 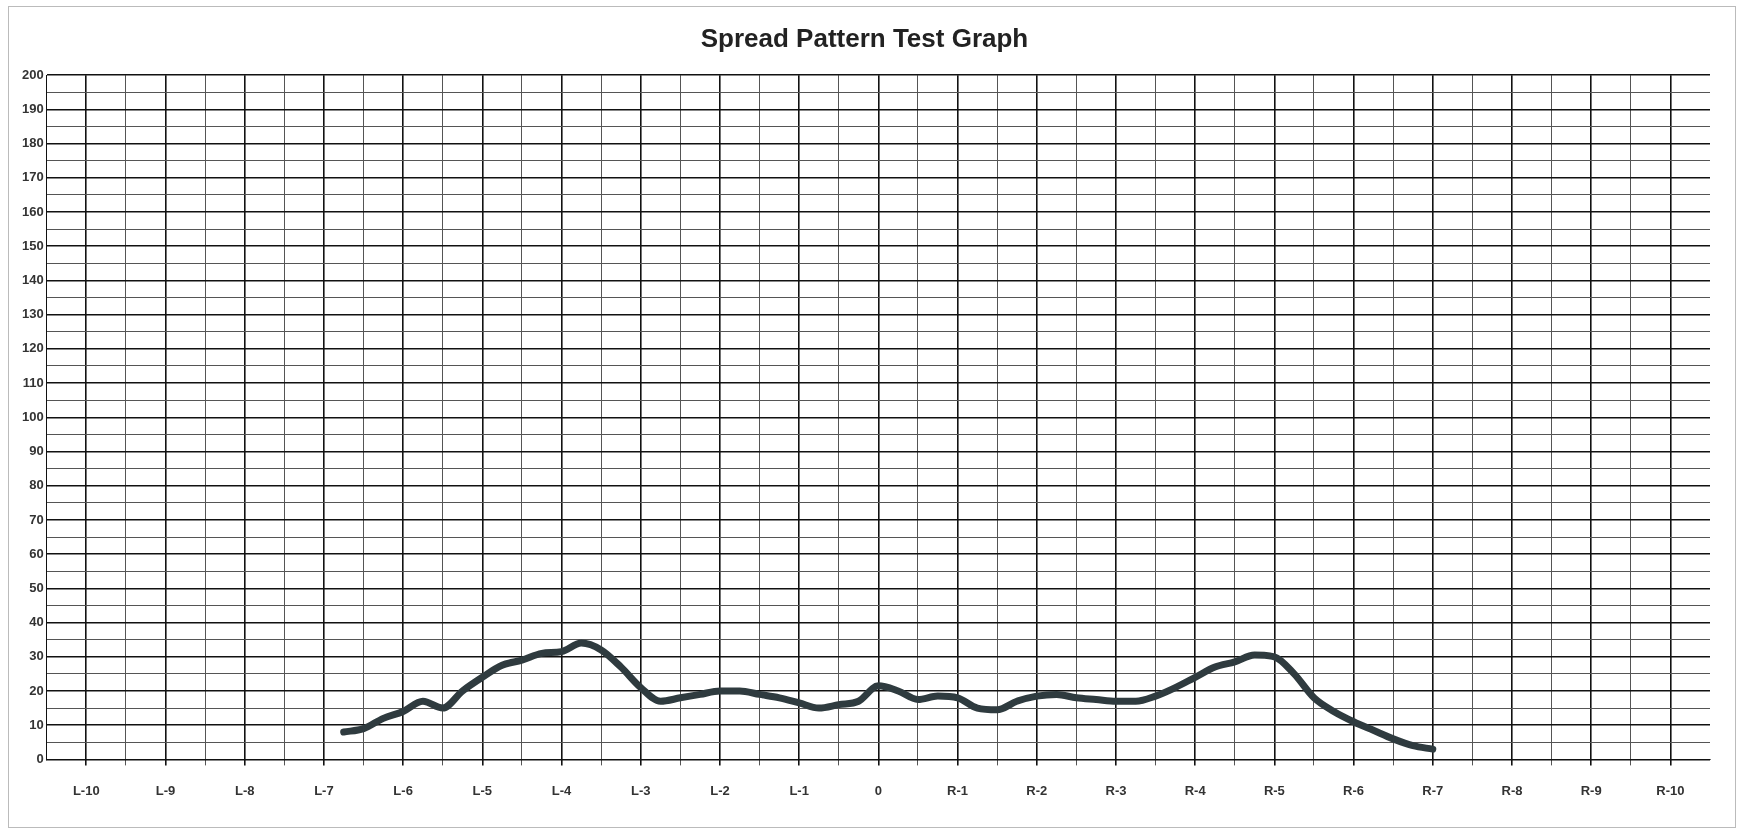 I want to click on y-tick-label: 100, so click(x=32, y=416).